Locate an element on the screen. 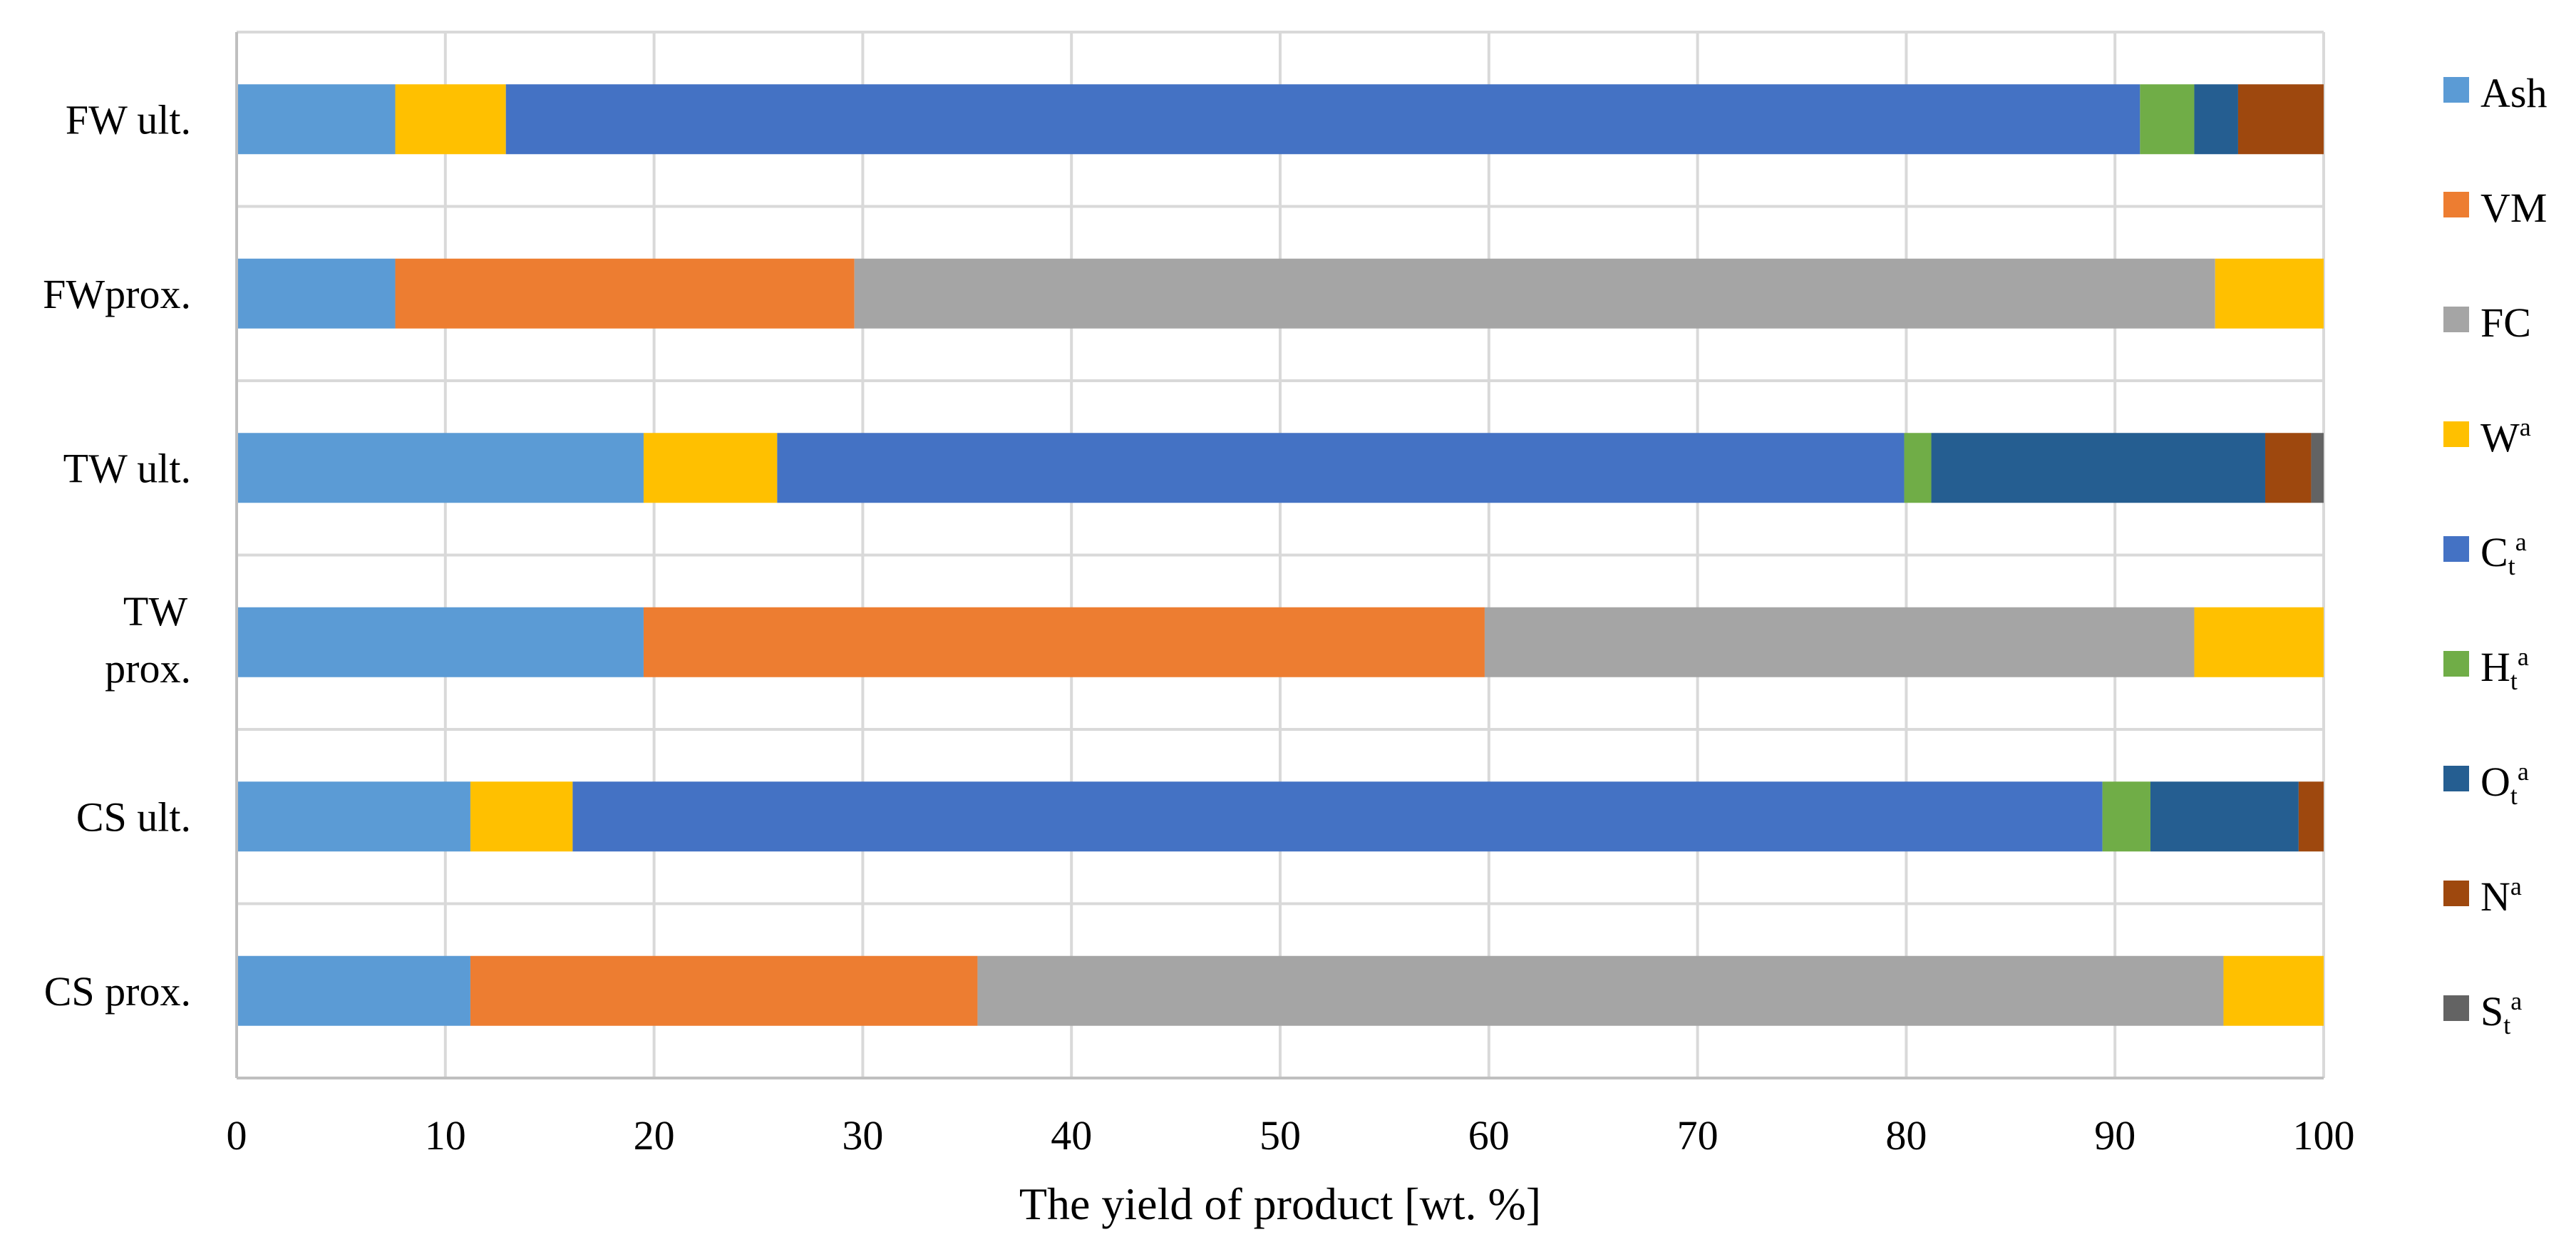 The image size is (2576, 1247). legend-item-w: Wa is located at coordinates (2487, 437).